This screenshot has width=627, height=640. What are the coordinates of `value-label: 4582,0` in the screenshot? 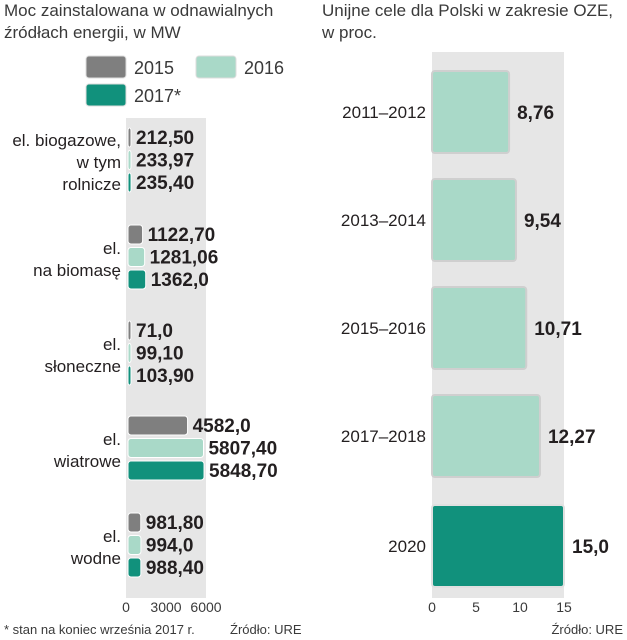 It's located at (222, 426).